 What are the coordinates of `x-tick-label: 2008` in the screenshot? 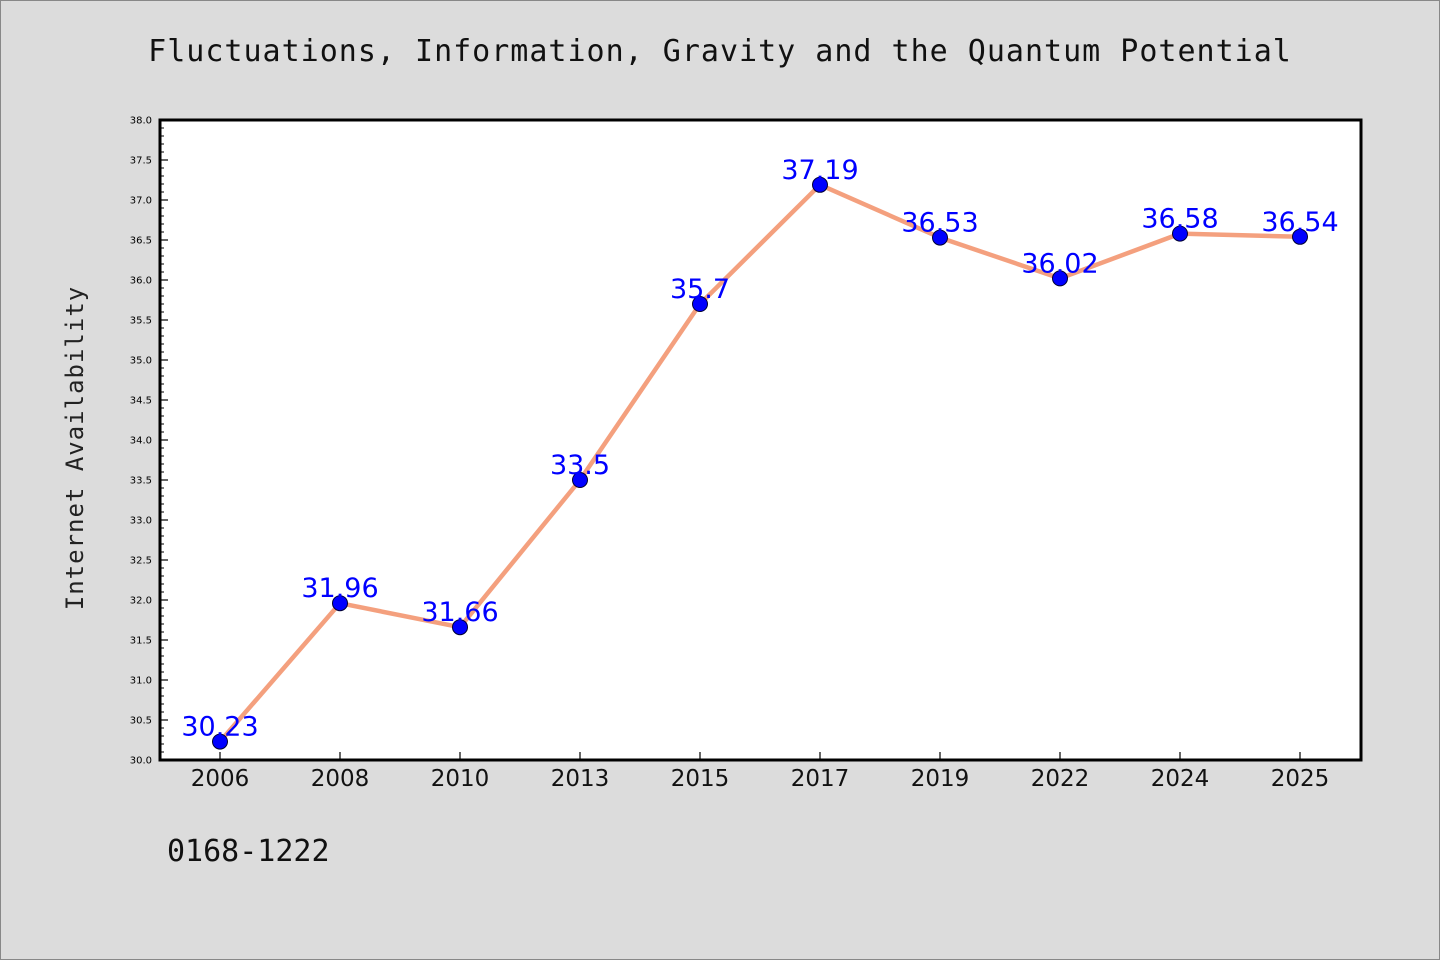 It's located at (340, 779).